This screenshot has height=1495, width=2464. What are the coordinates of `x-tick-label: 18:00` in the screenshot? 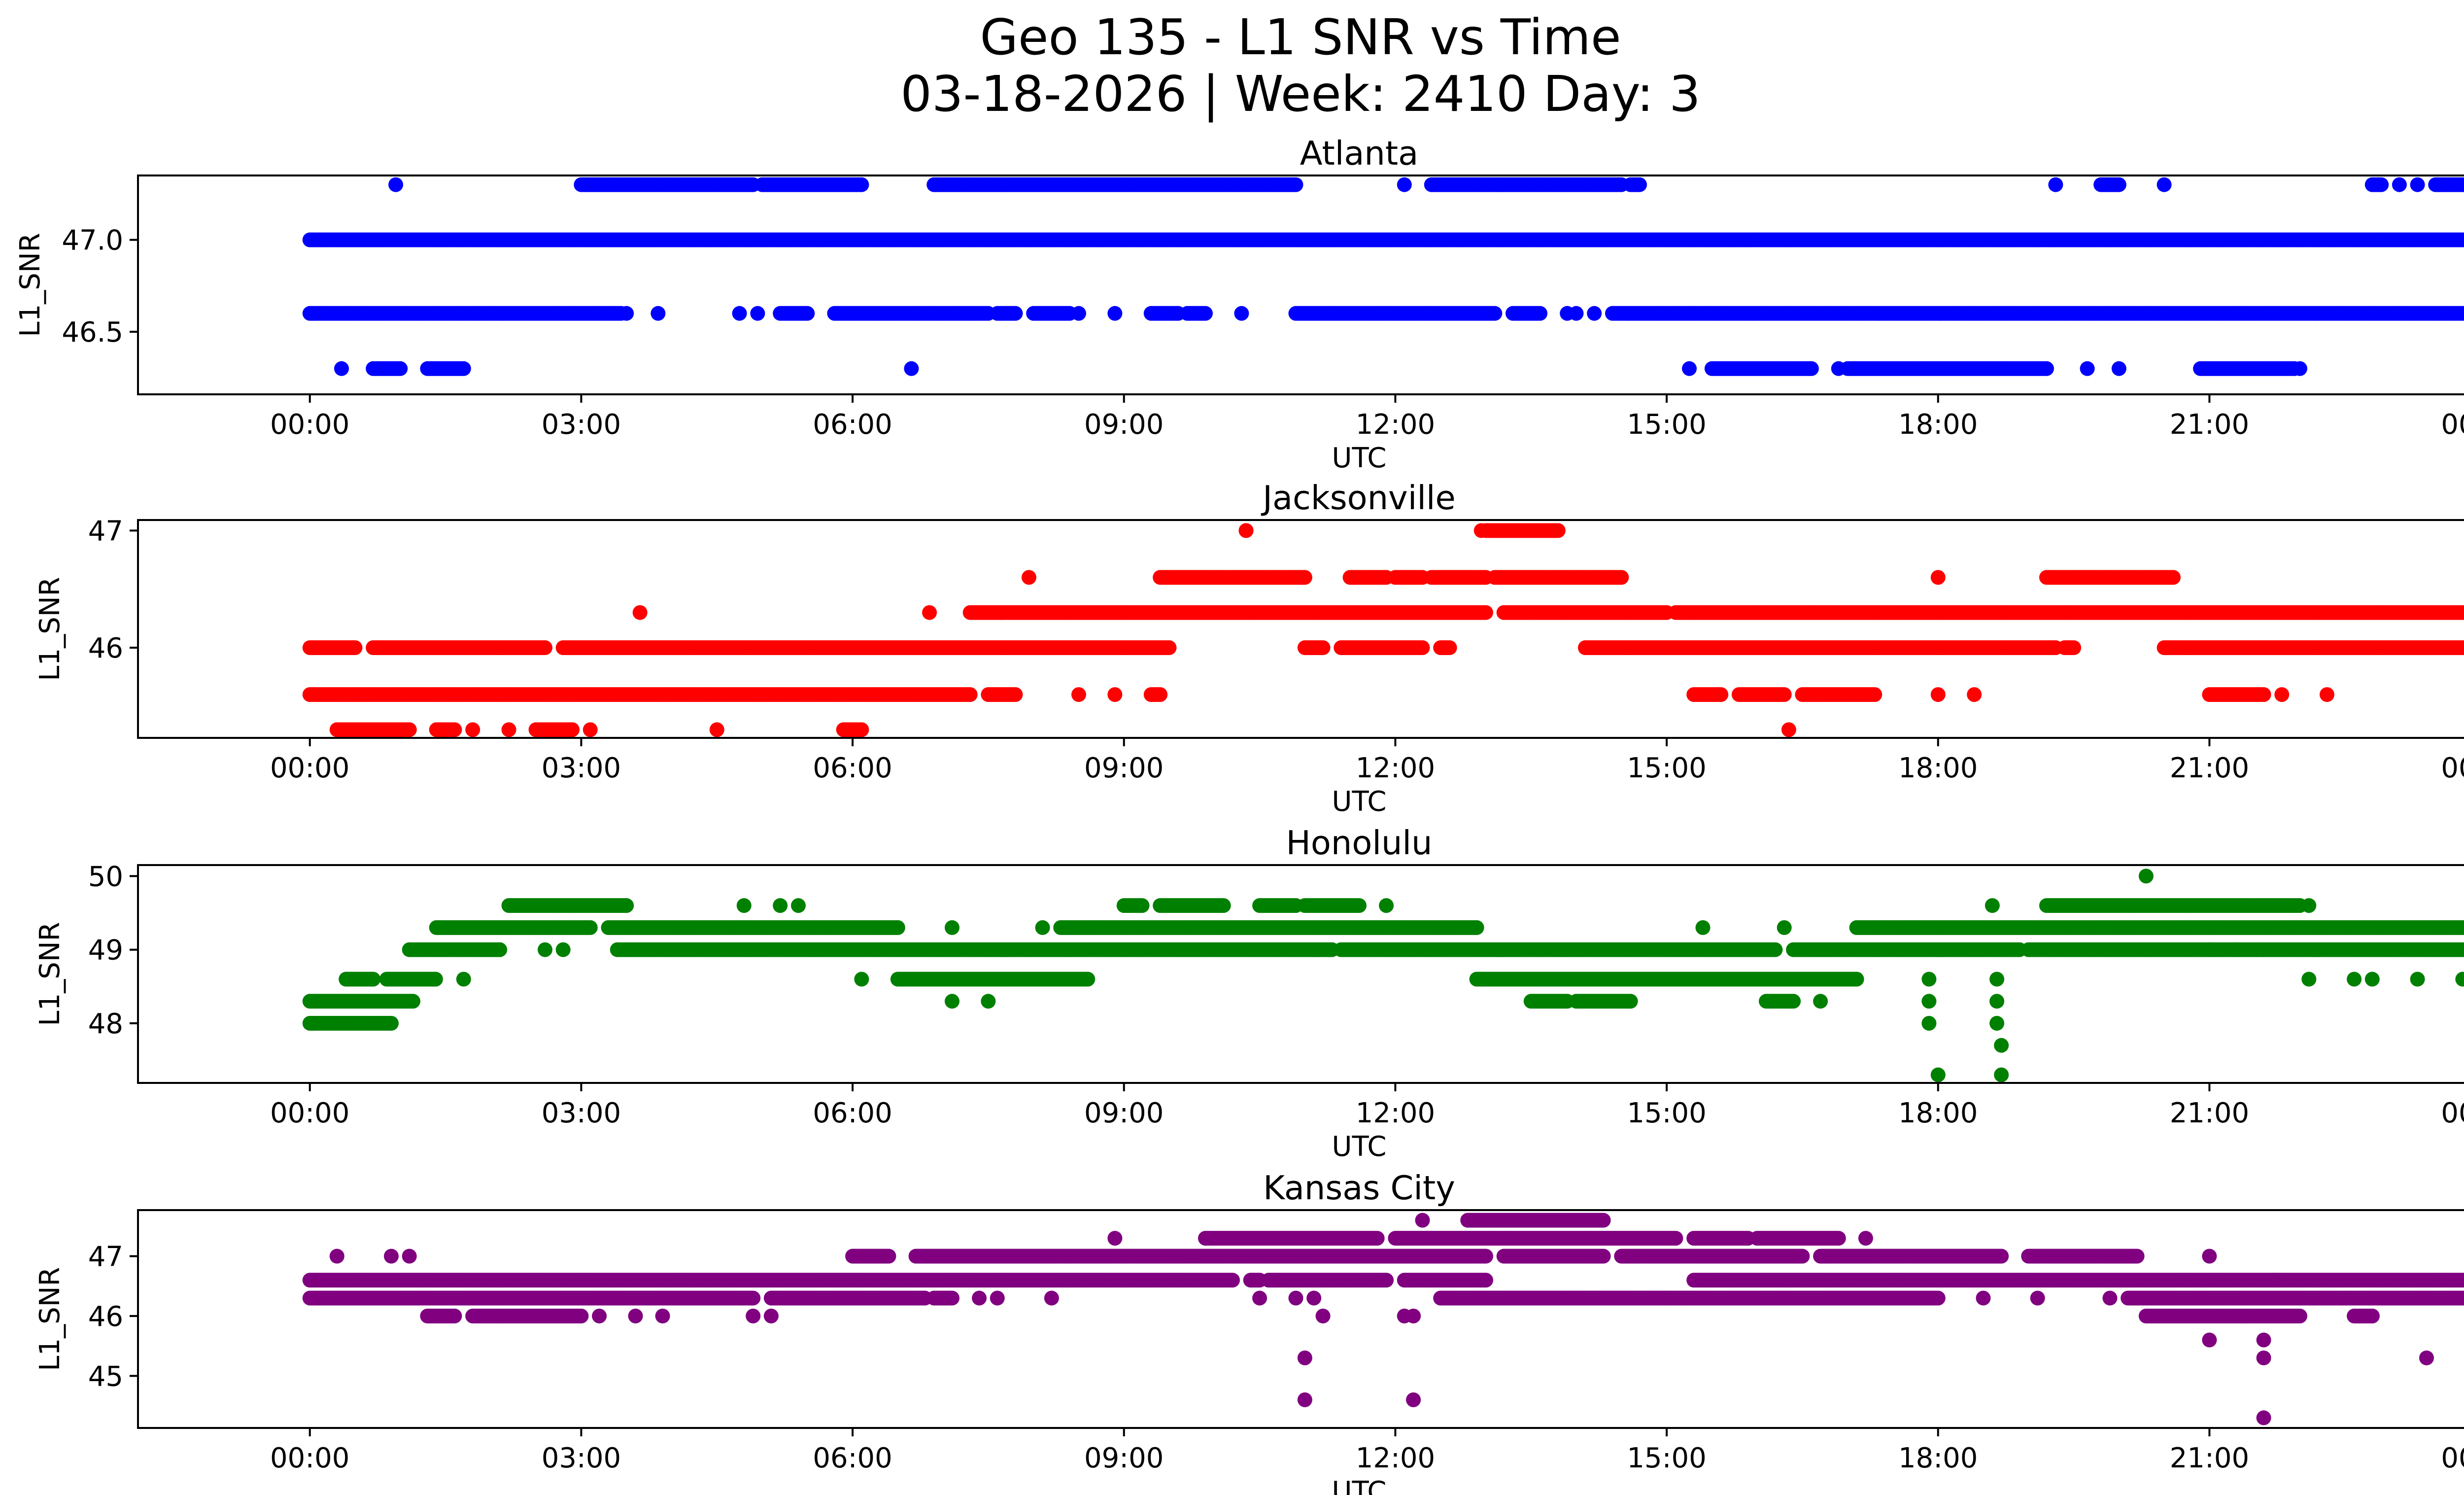 It's located at (1938, 425).